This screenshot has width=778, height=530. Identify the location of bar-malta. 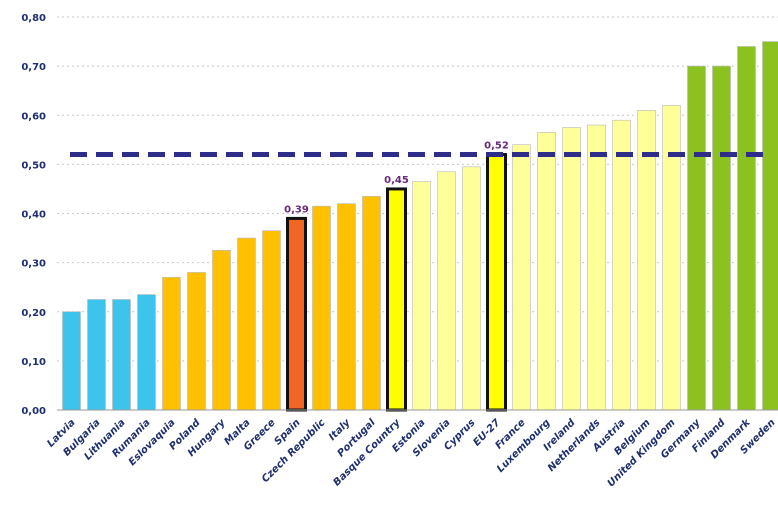
(246, 324).